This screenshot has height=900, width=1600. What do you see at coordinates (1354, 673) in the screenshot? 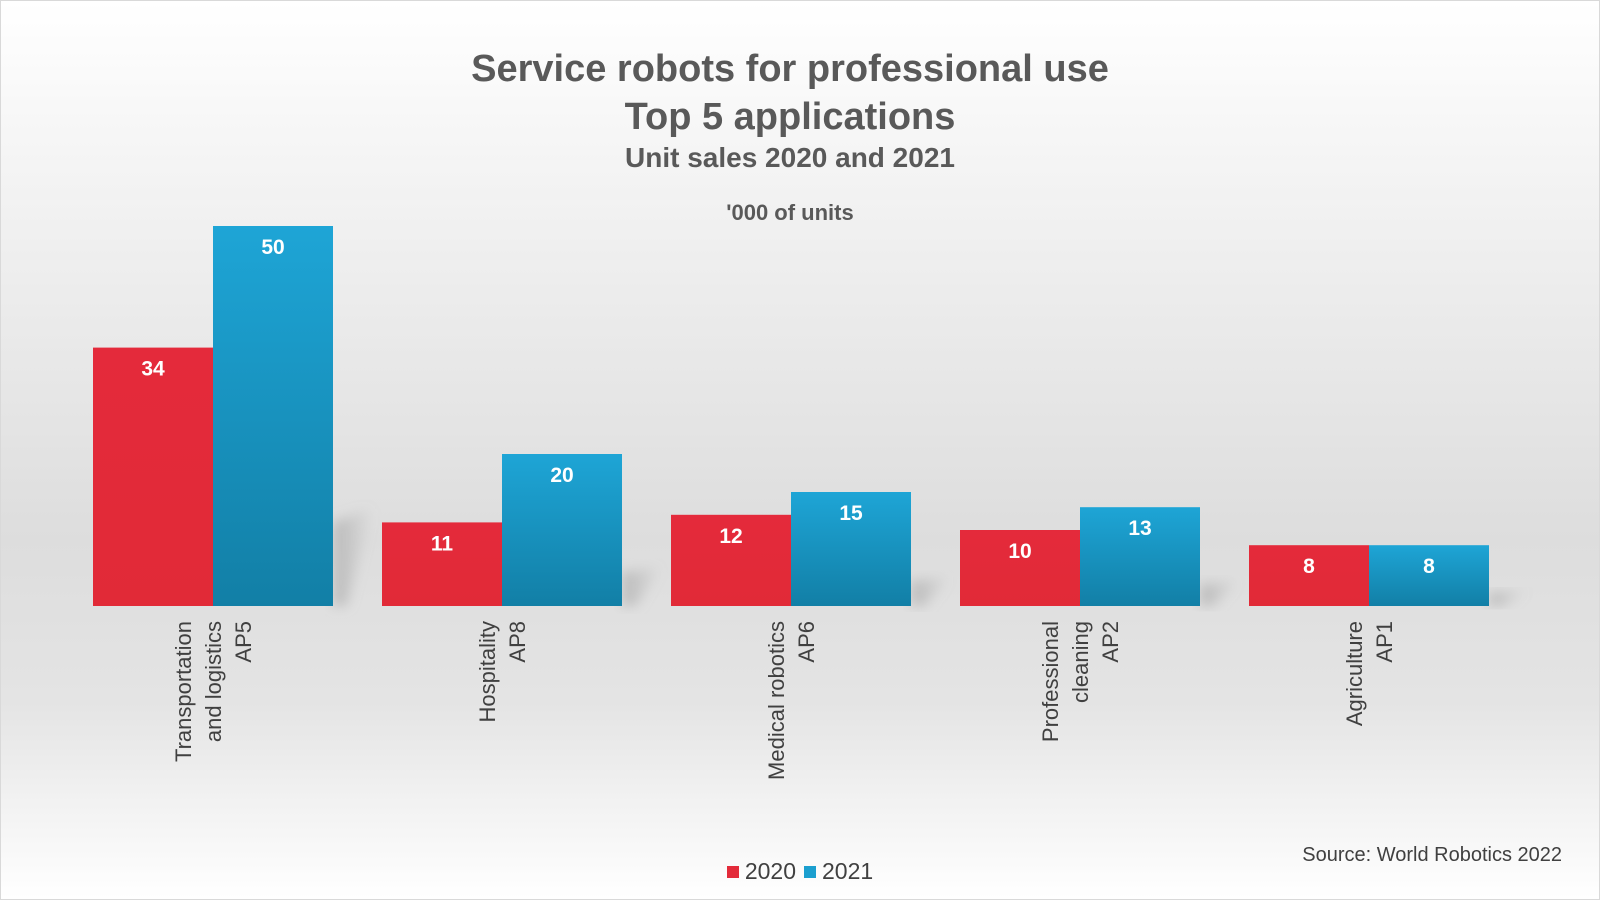
I see `category-label-line: Agriculture` at bounding box center [1354, 673].